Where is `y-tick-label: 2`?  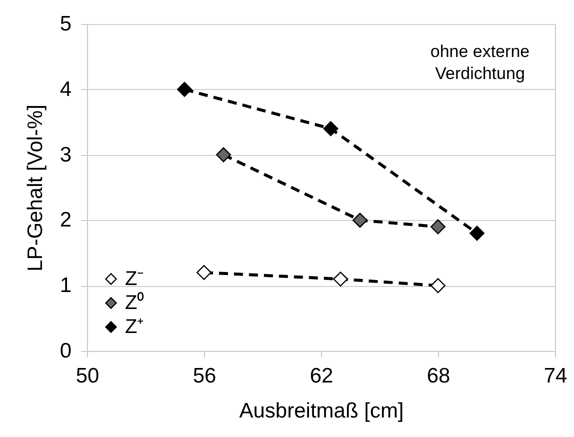 y-tick-label: 2 is located at coordinates (66, 220).